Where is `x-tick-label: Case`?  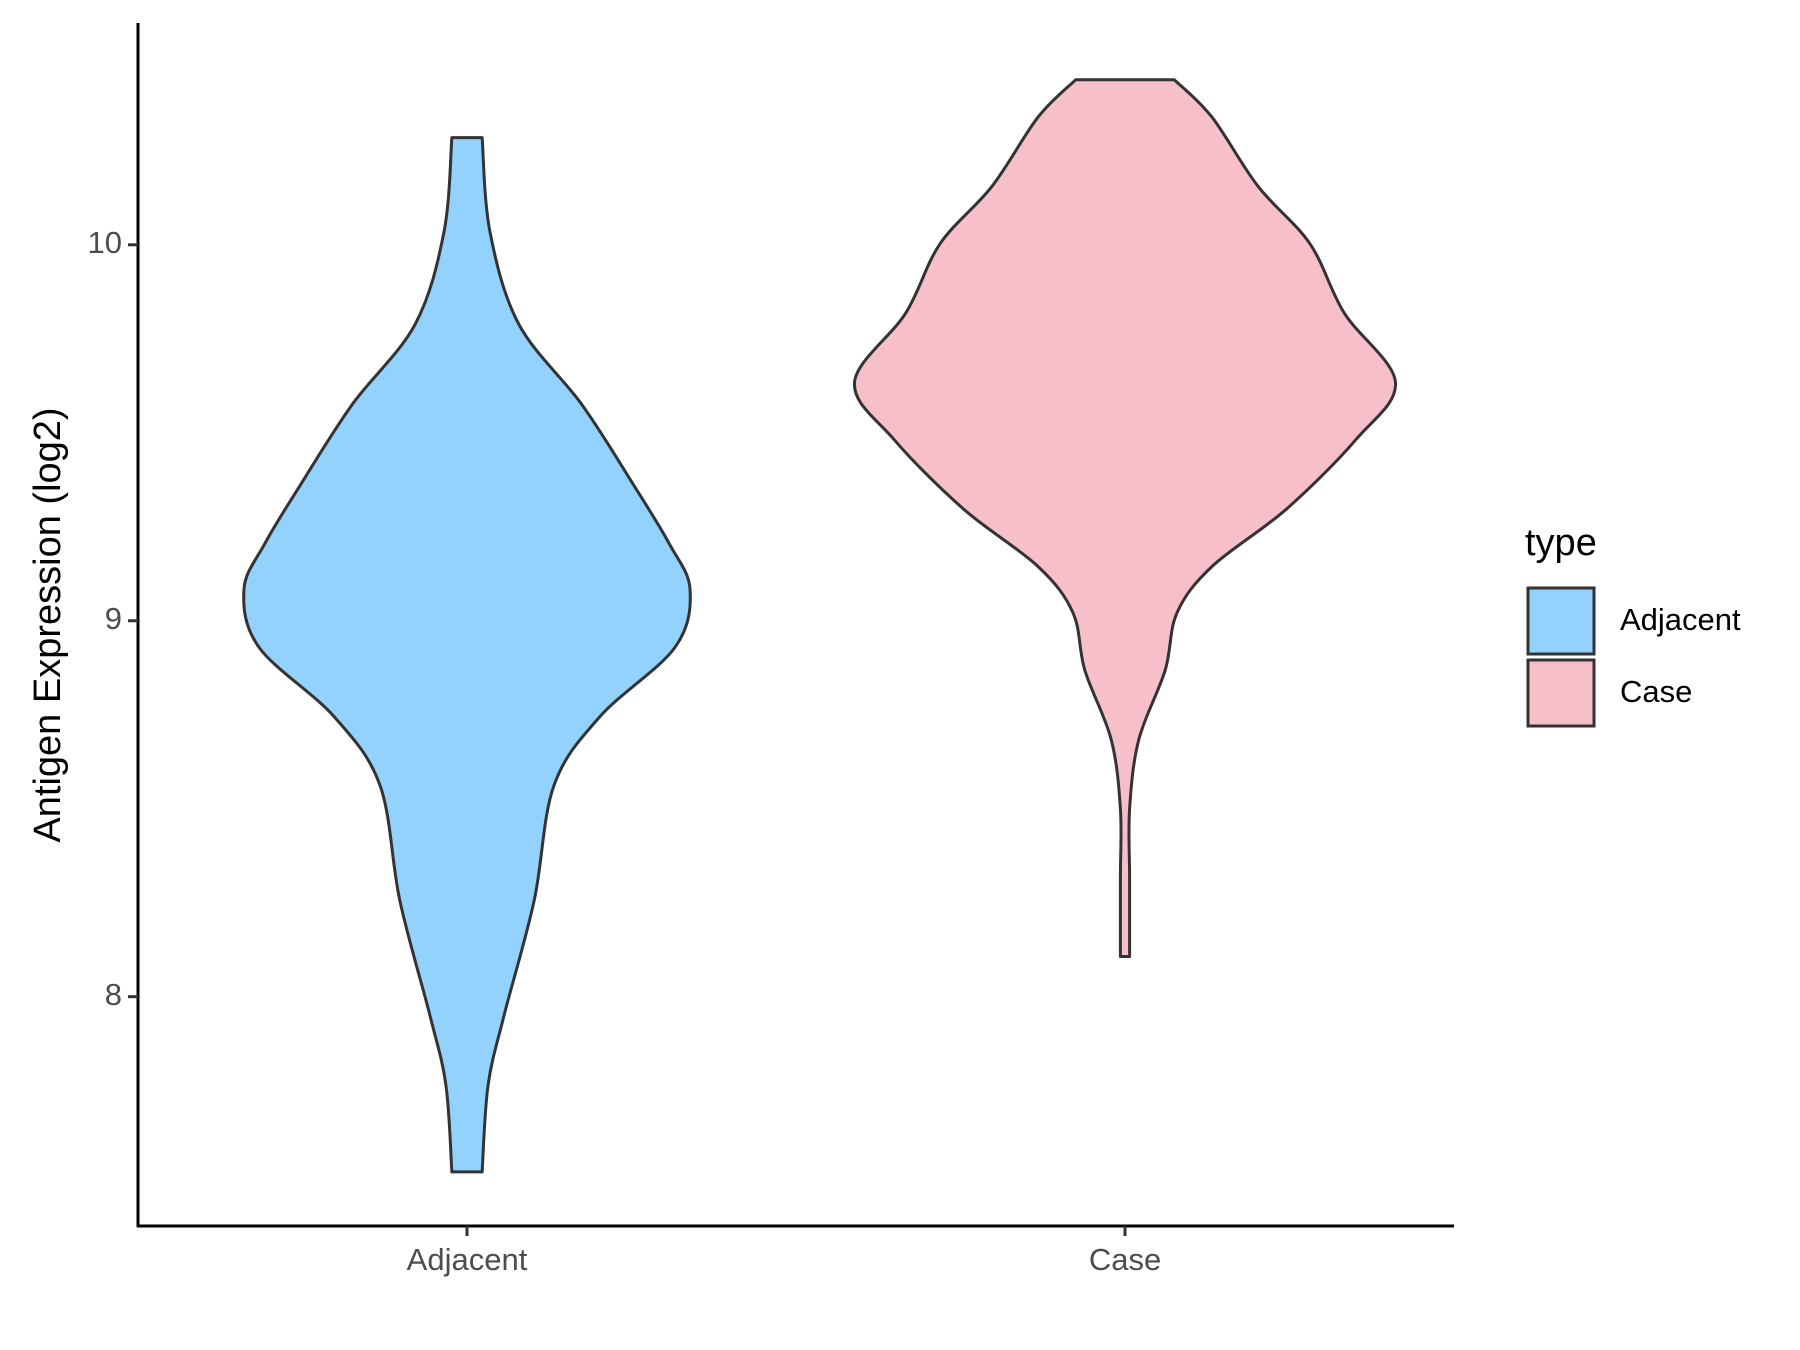
x-tick-label: Case is located at coordinates (1125, 1259).